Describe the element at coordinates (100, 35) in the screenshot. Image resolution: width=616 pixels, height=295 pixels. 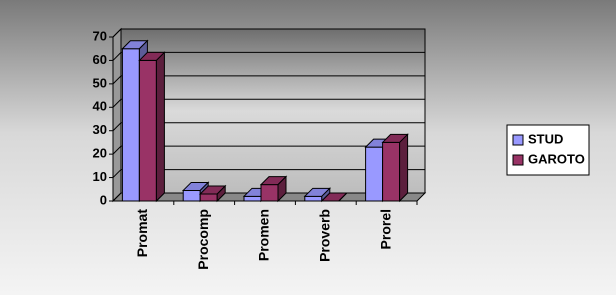
I see `y-tick-label: 70` at that location.